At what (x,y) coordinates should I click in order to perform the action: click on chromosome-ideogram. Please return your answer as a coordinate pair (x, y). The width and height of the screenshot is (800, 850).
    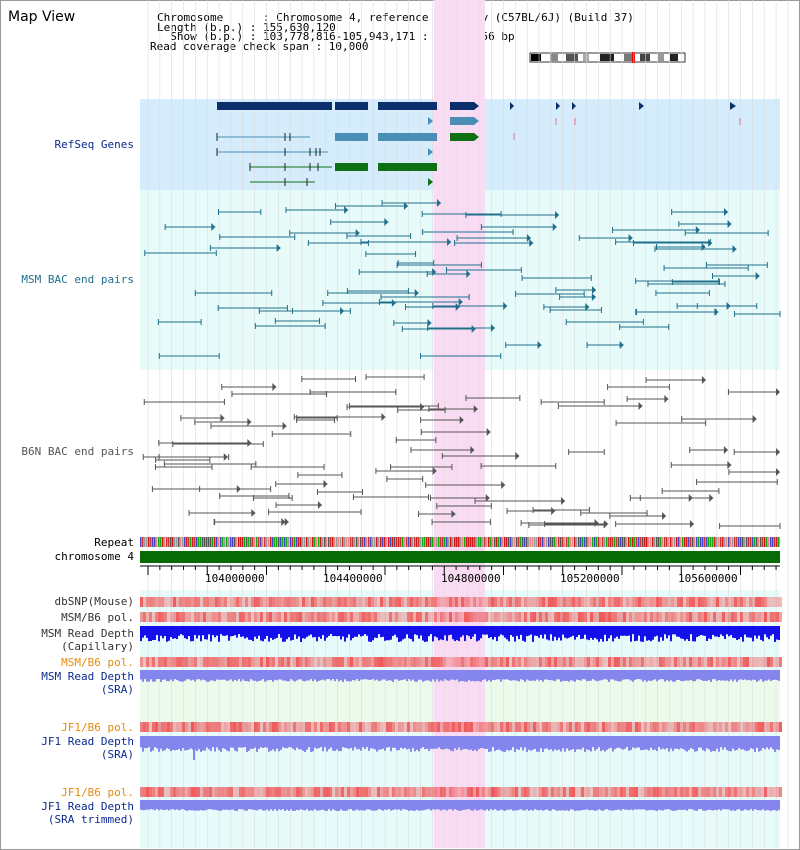
    Looking at the image, I should click on (608, 58).